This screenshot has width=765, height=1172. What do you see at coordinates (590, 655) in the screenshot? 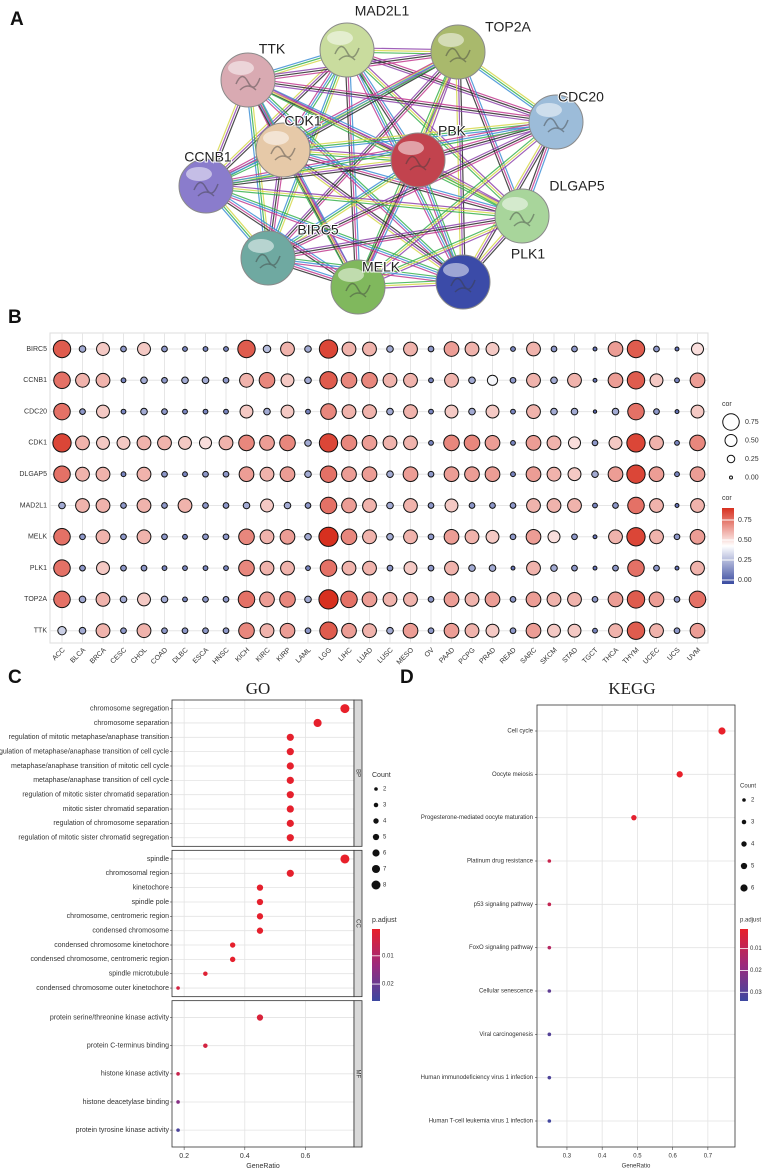
I see `x-tick-label: TGCT` at bounding box center [590, 655].